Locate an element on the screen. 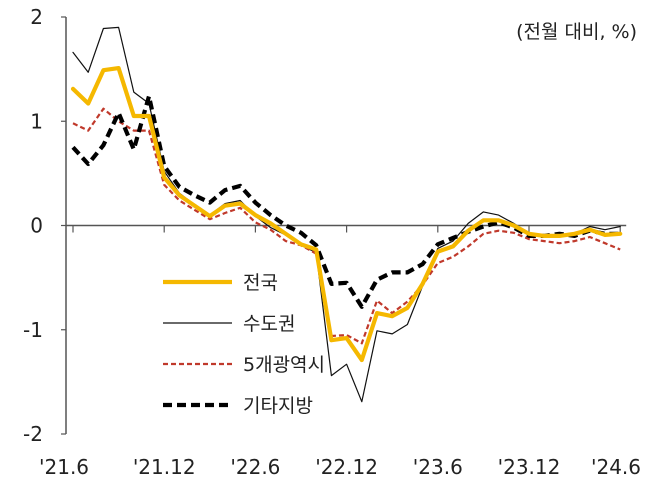  y-tick-label: 2 is located at coordinates (36, 17).